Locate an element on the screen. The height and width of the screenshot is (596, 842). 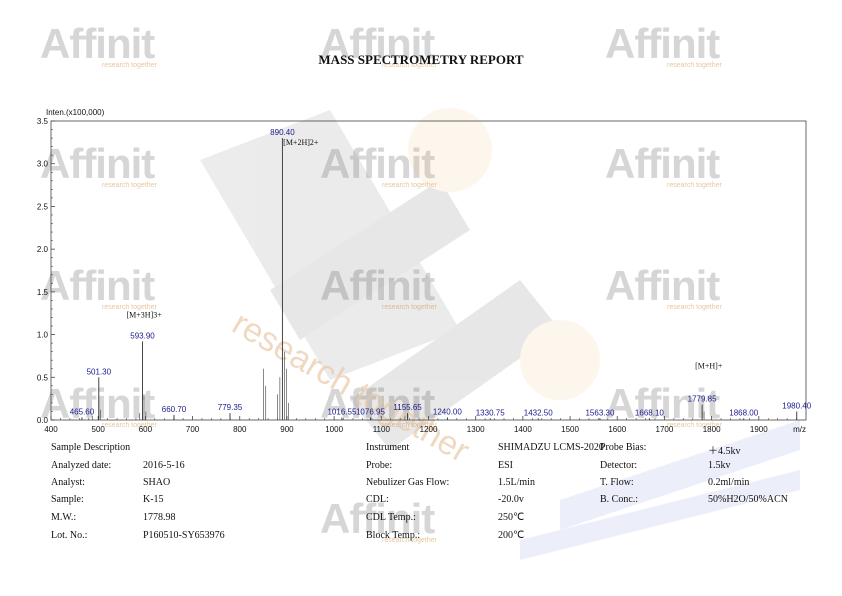
x-tick-label: 1600 is located at coordinates (617, 429).